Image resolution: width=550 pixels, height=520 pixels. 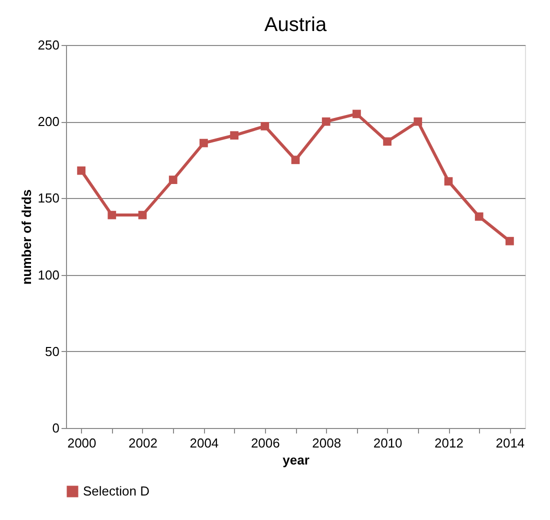 I want to click on x-tick-label: 2008, so click(x=327, y=443).